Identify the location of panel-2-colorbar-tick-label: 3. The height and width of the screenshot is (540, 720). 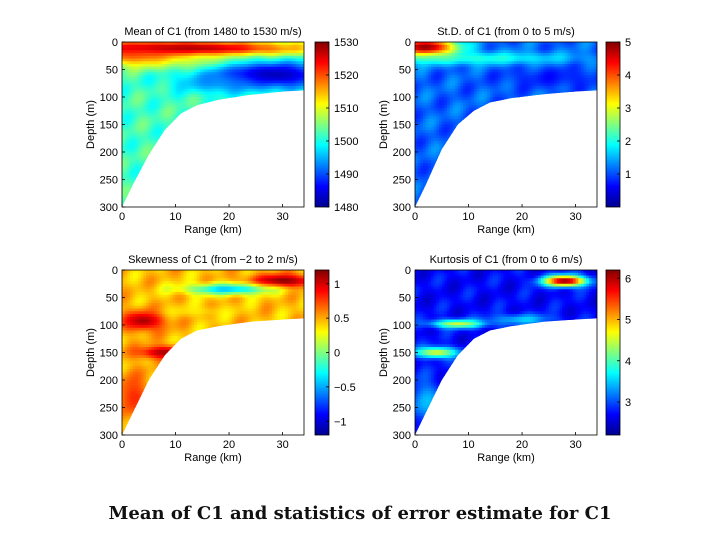
(628, 109).